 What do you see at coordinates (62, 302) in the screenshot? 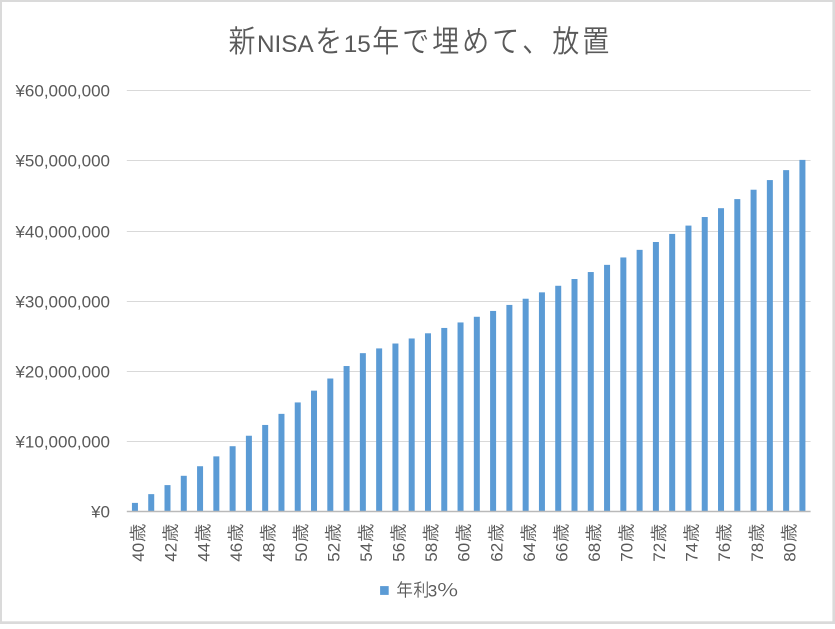
I see `svg-text: ¥30,000,000` at bounding box center [62, 302].